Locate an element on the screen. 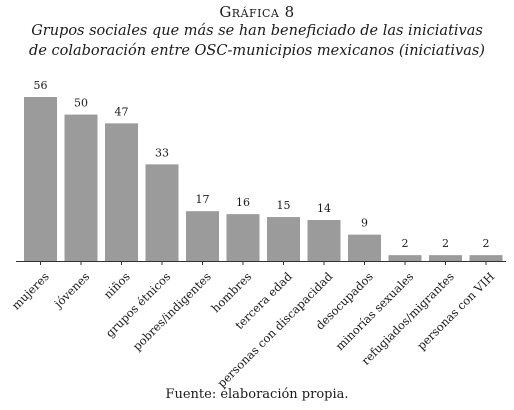  bar-value-label: 14 is located at coordinates (324, 208).